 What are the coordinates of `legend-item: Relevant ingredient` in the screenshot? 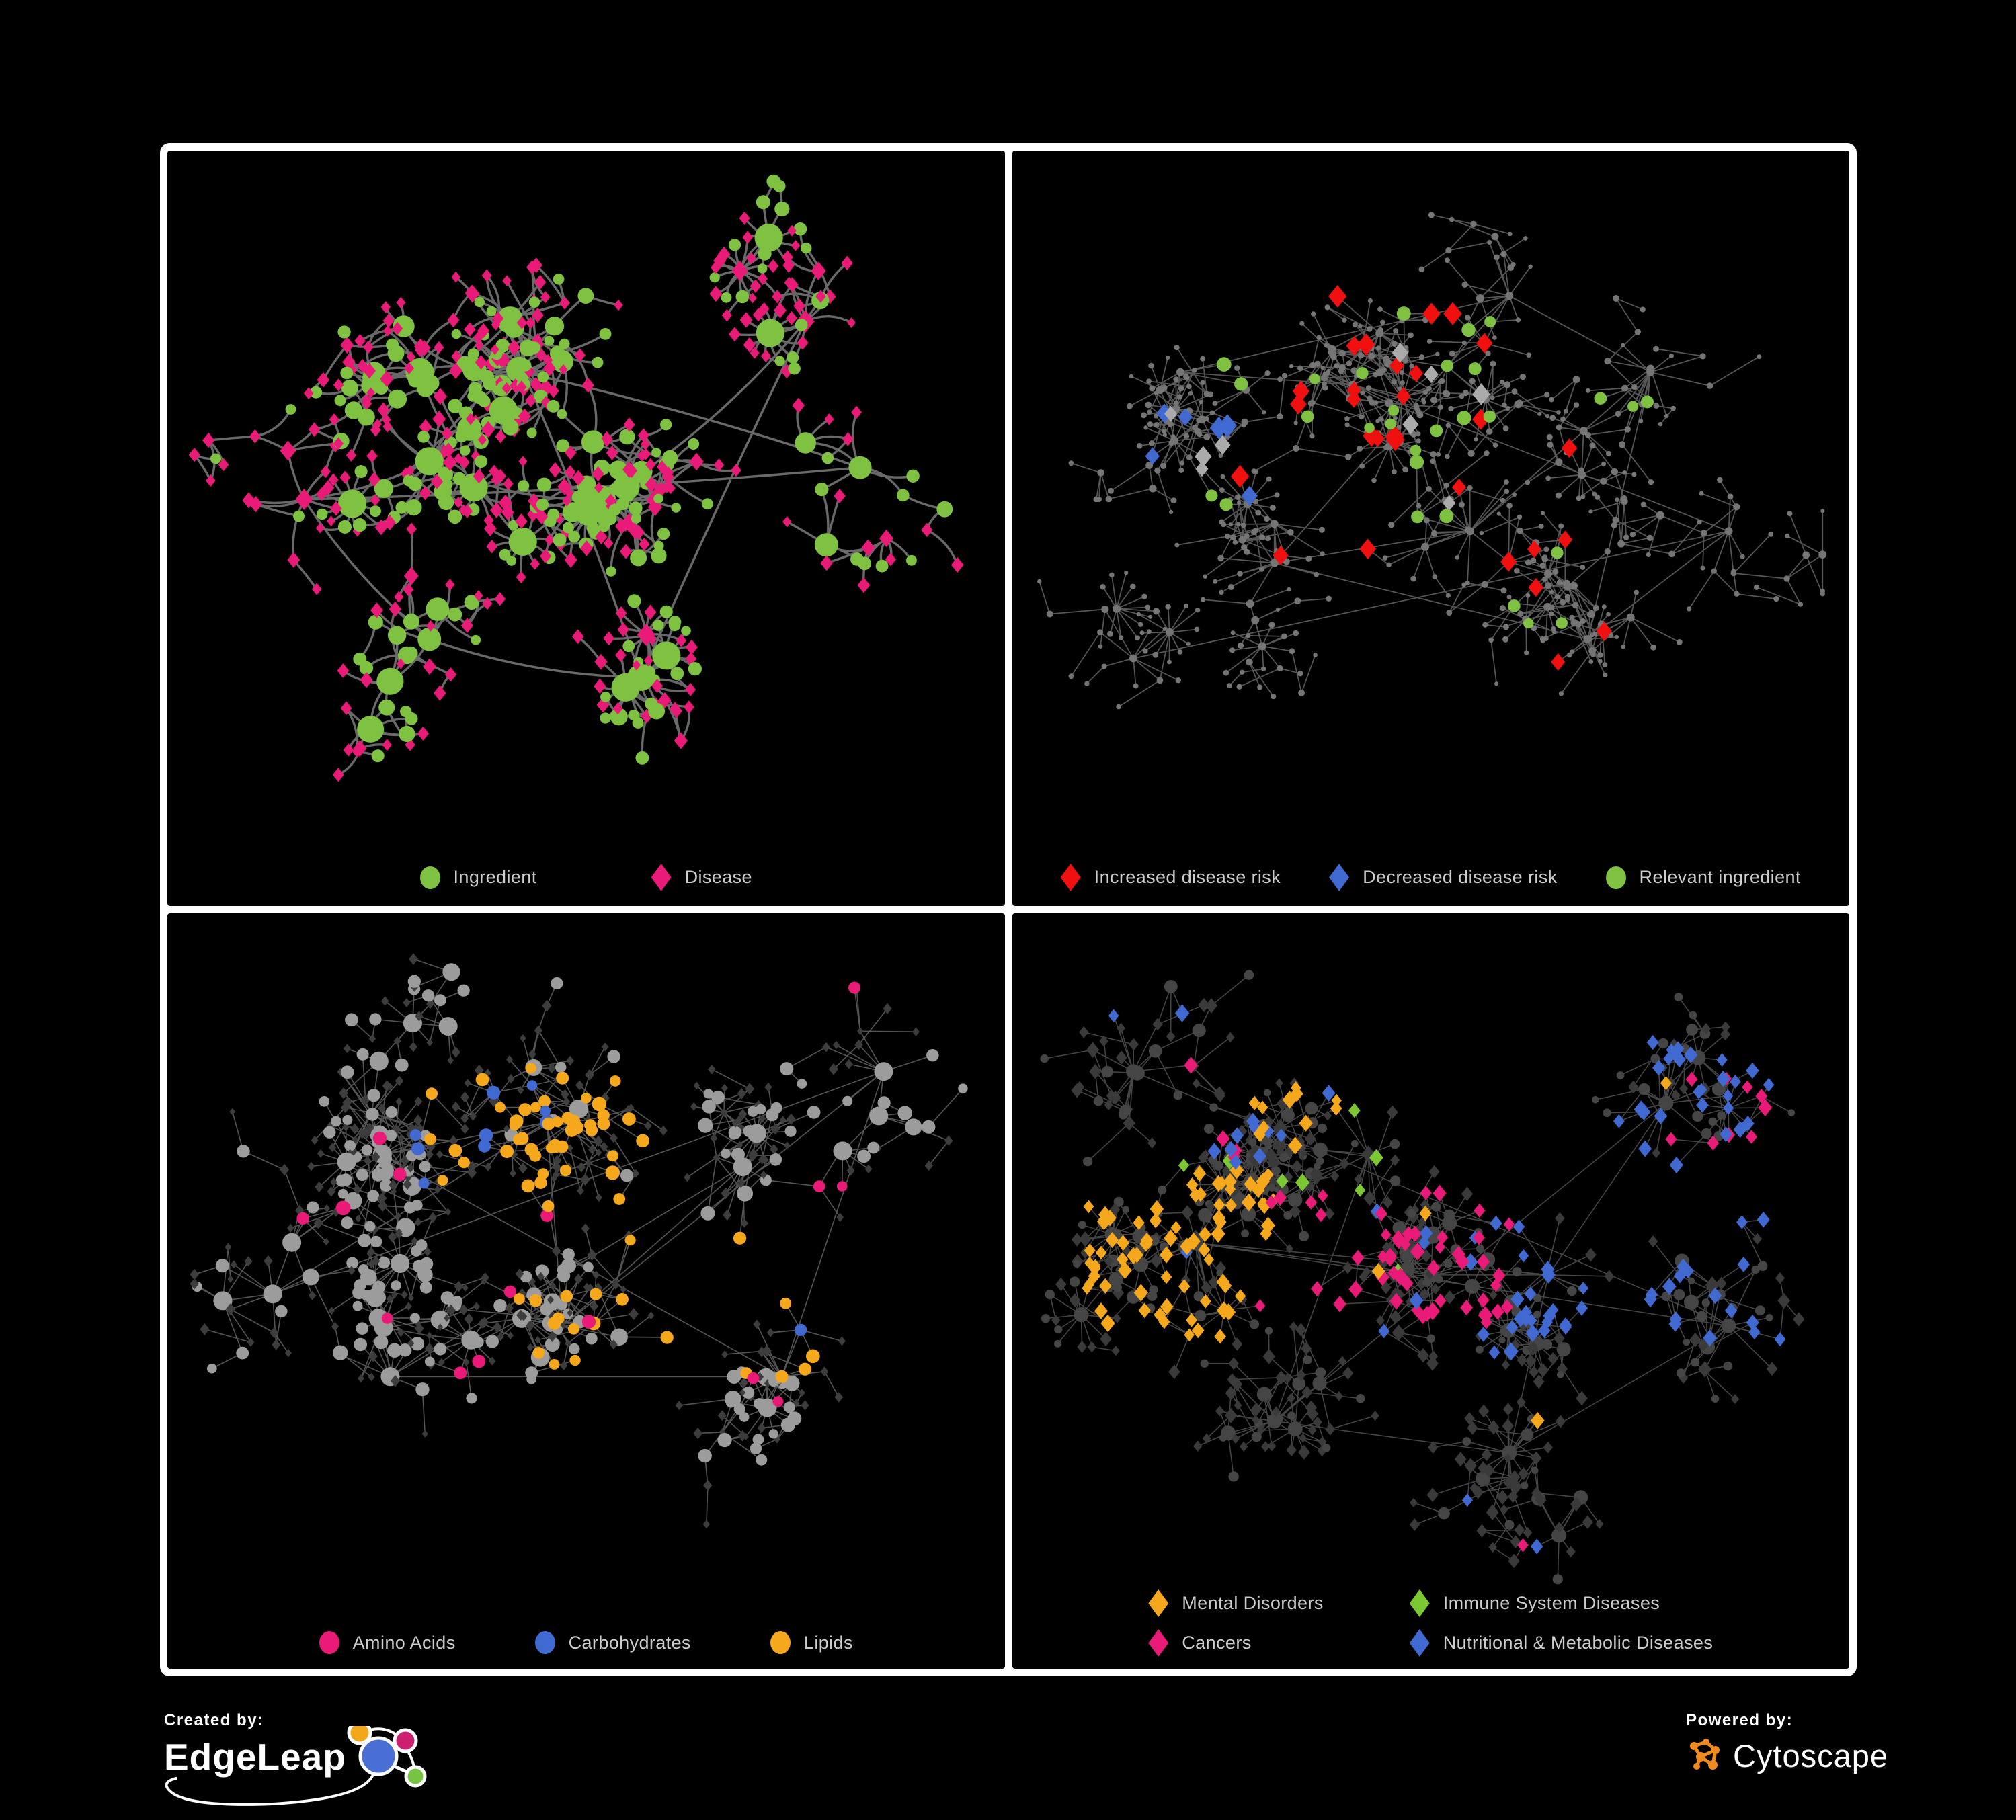 It's located at (1703, 877).